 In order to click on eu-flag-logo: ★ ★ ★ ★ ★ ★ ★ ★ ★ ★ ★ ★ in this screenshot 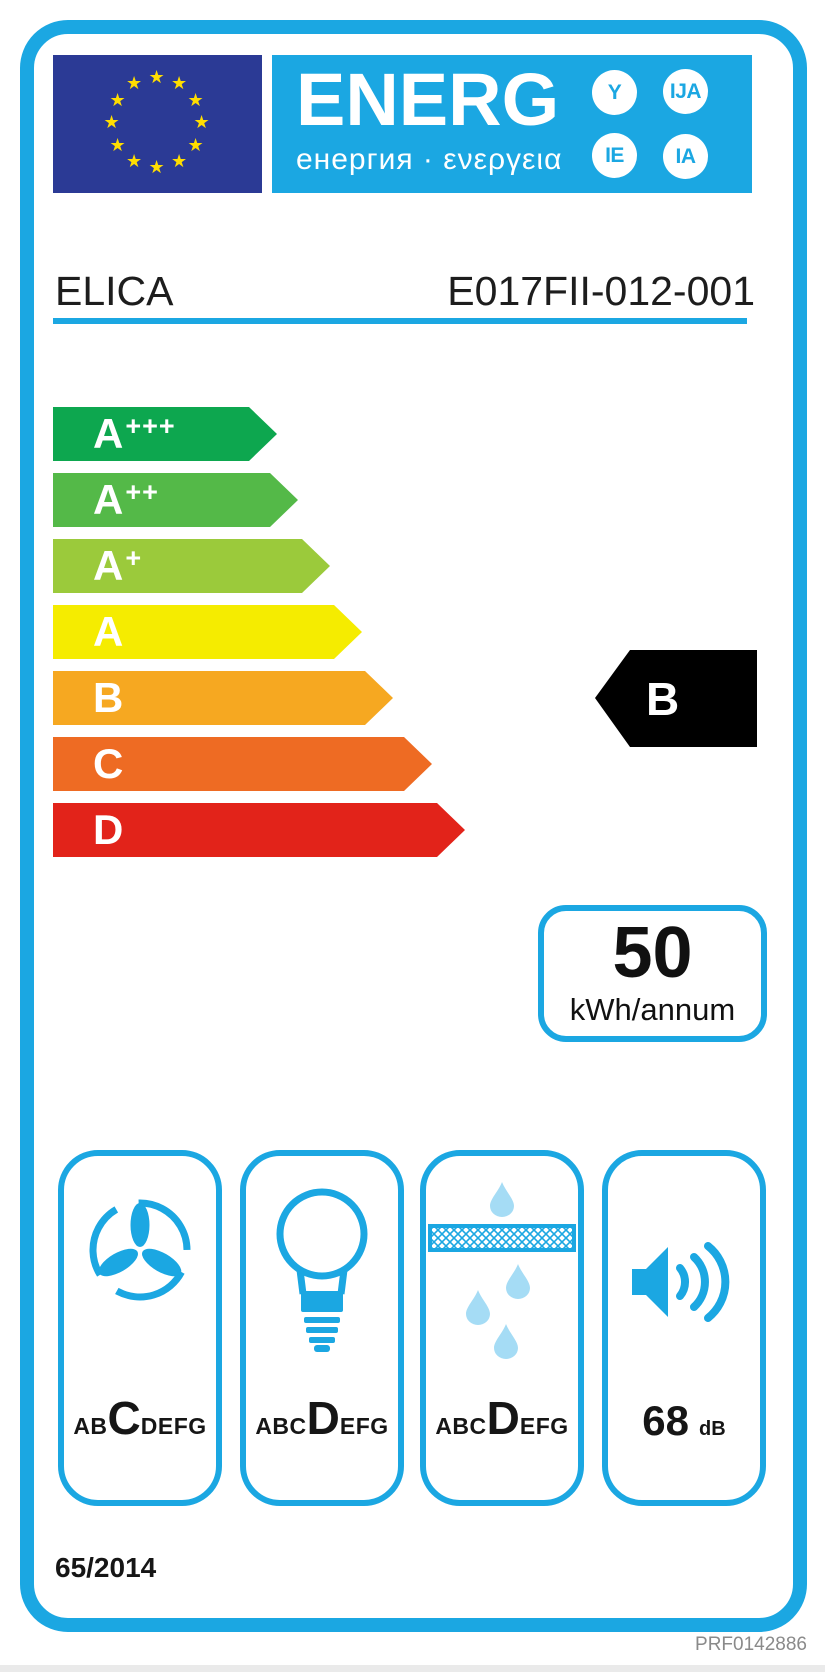, I will do `click(157, 124)`.